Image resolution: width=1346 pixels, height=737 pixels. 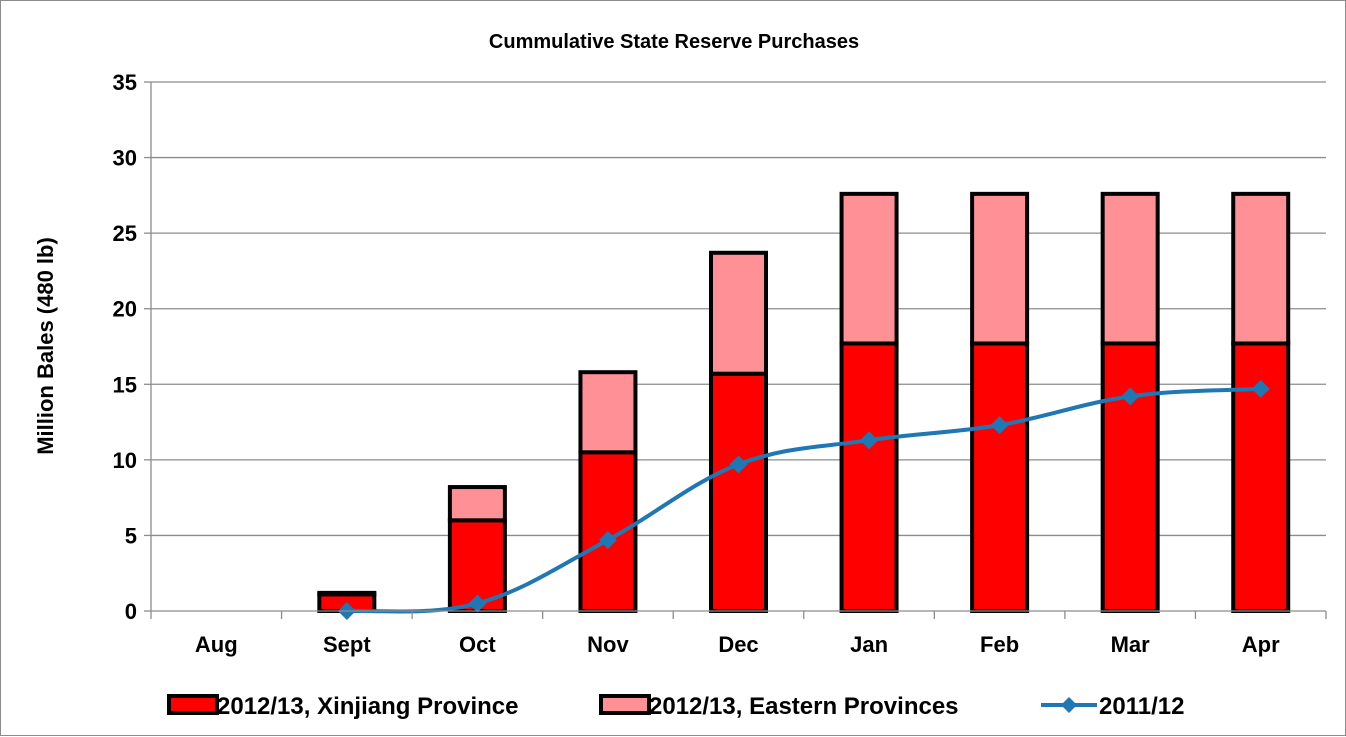 I want to click on y-tick-label: 30, so click(x=125, y=158).